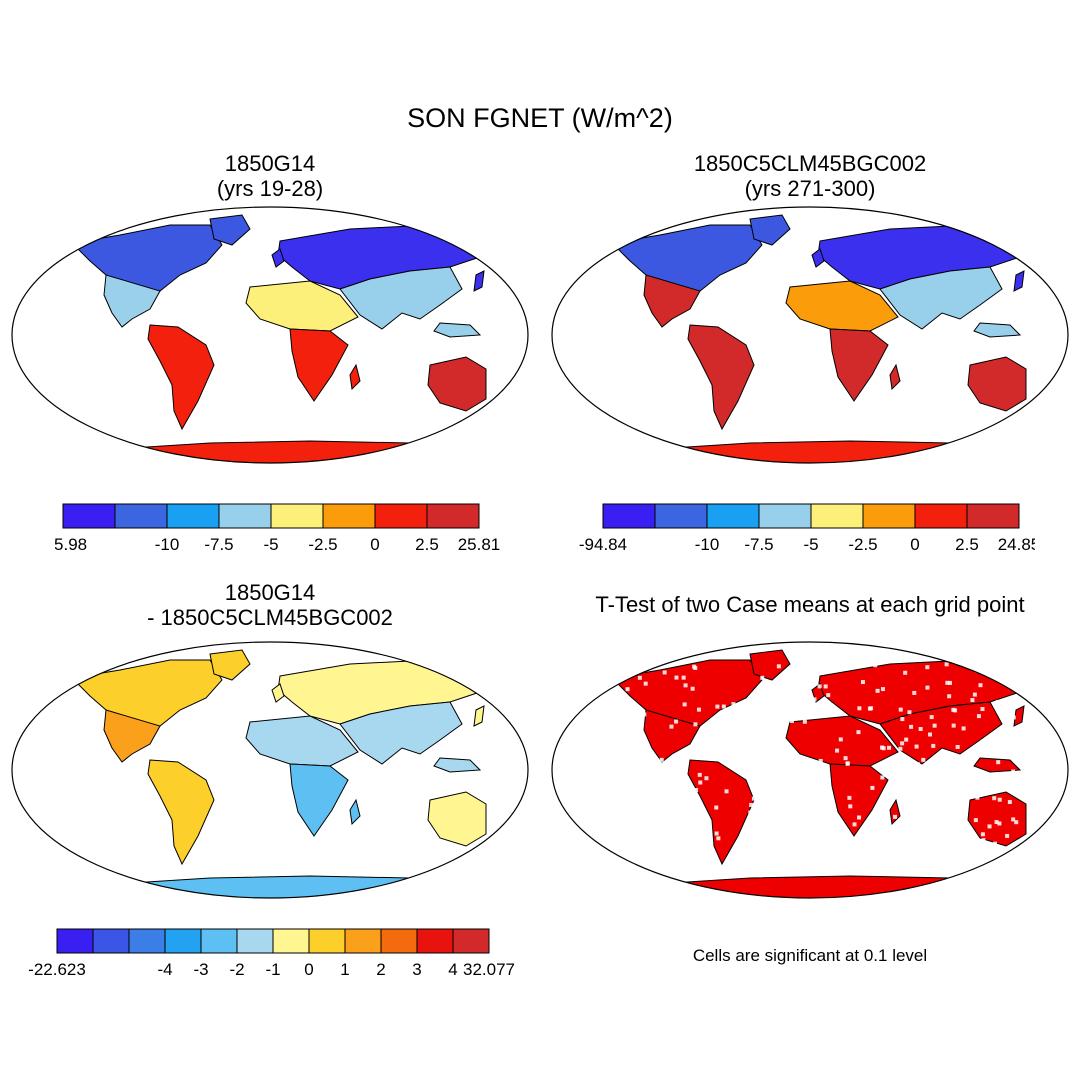 The height and width of the screenshot is (1080, 1080). Describe the element at coordinates (270, 544) in the screenshot. I see `cb1-label: -5` at that location.